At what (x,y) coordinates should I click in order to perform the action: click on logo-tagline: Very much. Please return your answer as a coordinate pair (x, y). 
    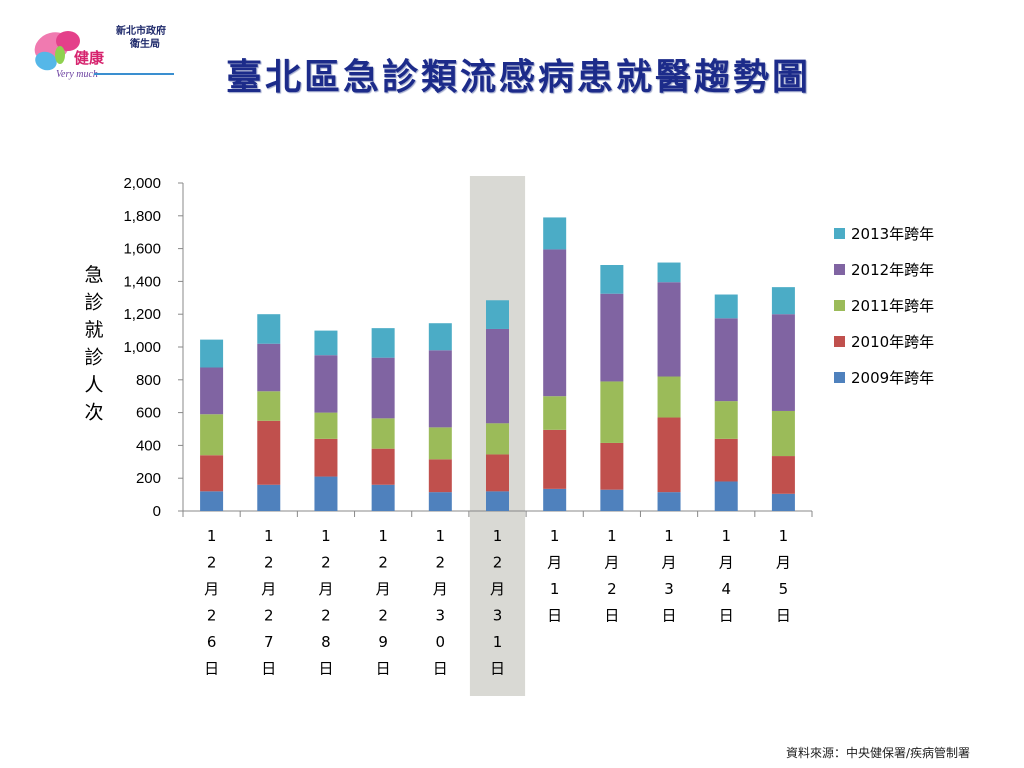
    Looking at the image, I should click on (77, 74).